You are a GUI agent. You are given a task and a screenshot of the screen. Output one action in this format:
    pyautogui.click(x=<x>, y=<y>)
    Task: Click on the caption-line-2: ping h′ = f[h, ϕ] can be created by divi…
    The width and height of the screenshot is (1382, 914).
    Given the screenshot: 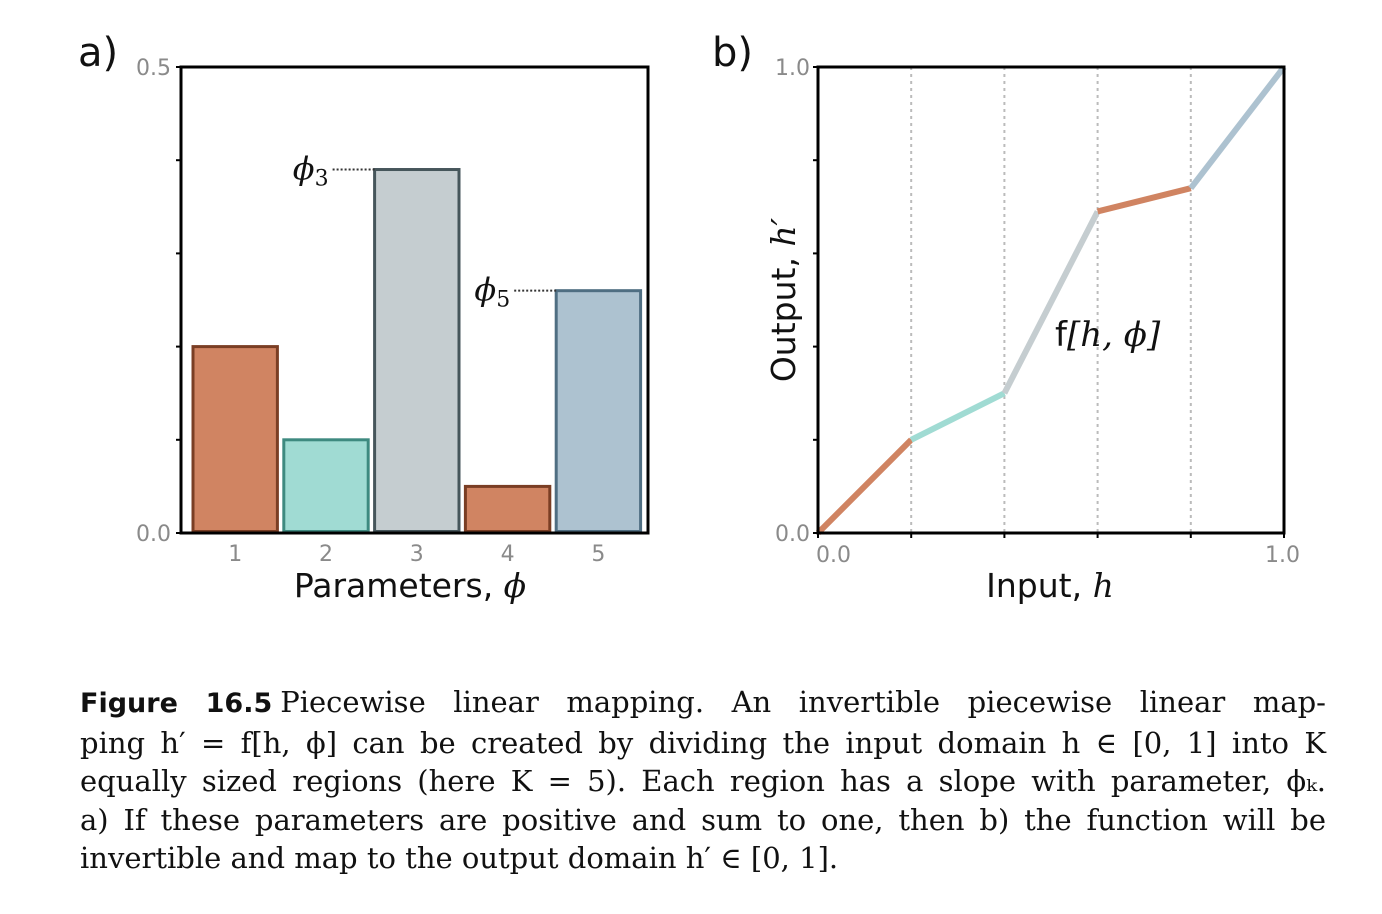 What is the action you would take?
    pyautogui.click(x=703, y=742)
    